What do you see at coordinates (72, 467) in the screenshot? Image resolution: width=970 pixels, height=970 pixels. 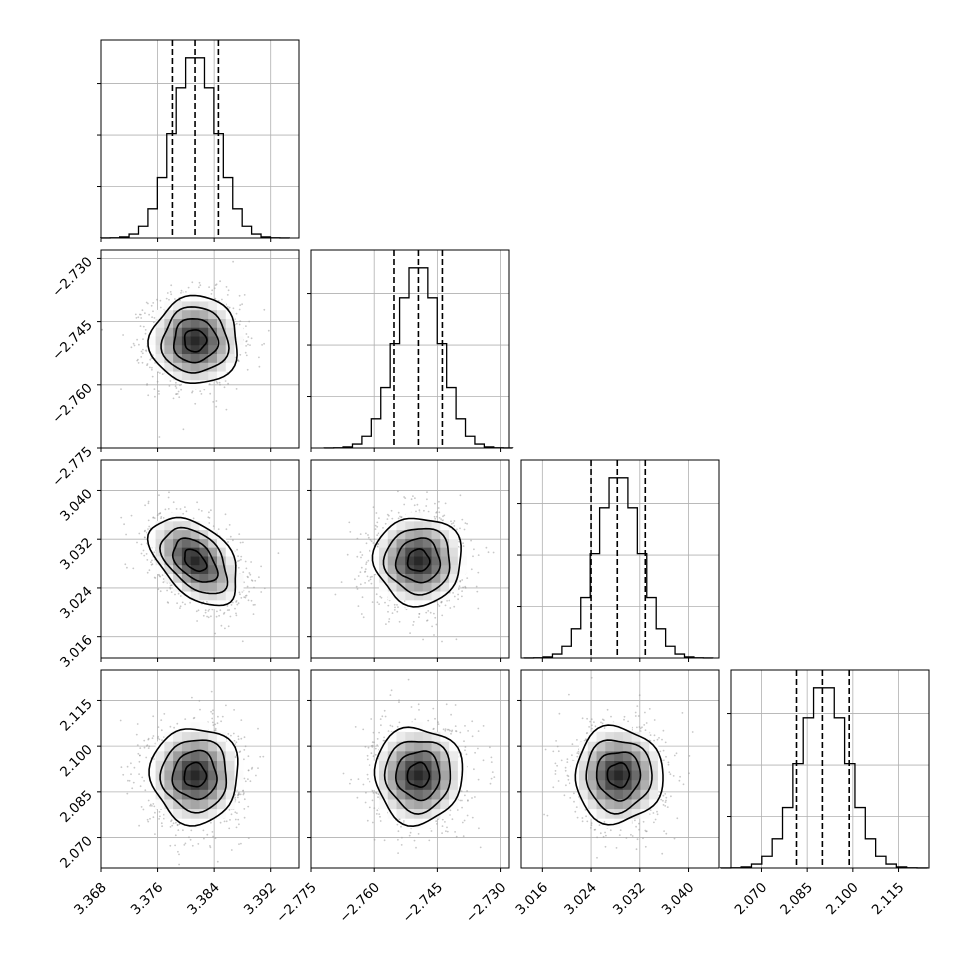 I see `y-tick-label: −2.775` at bounding box center [72, 467].